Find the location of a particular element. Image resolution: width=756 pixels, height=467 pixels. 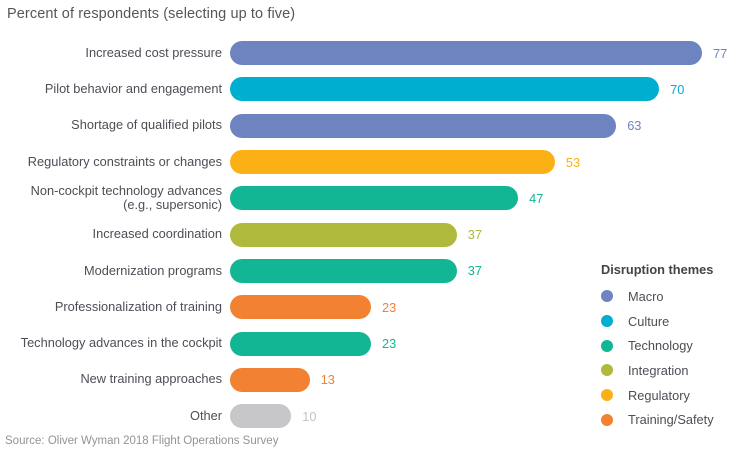

category-label: Other is located at coordinates (205, 415).